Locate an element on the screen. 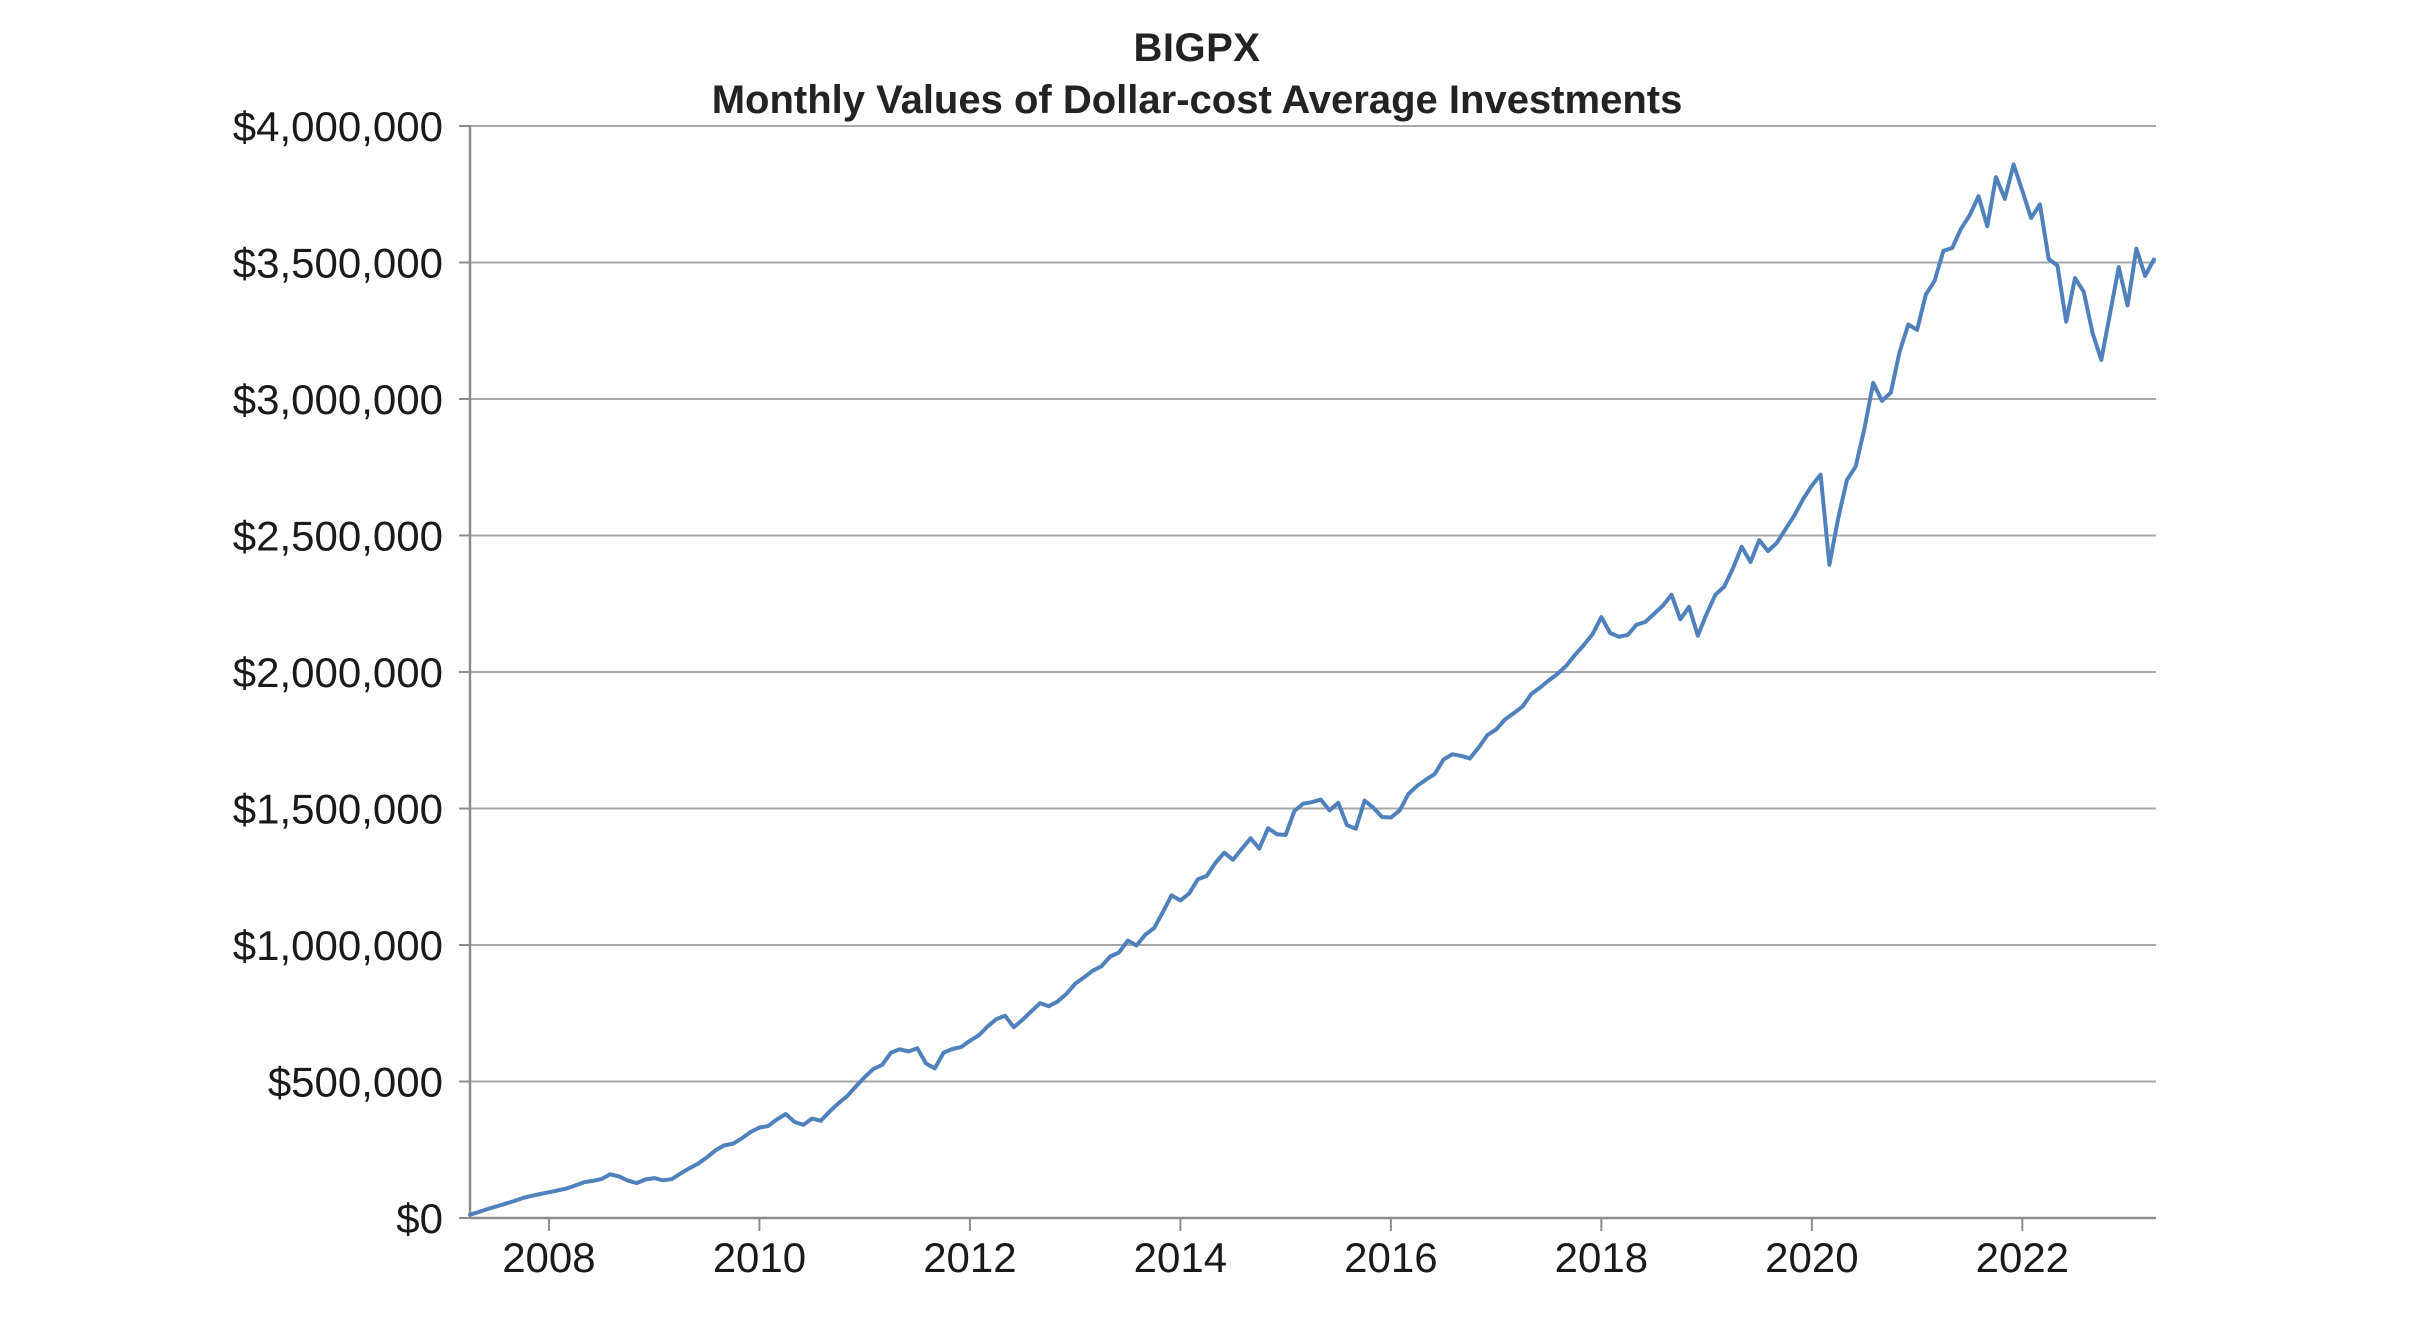 The image size is (2436, 1336). x-tick-label: 2012 is located at coordinates (969, 1257).